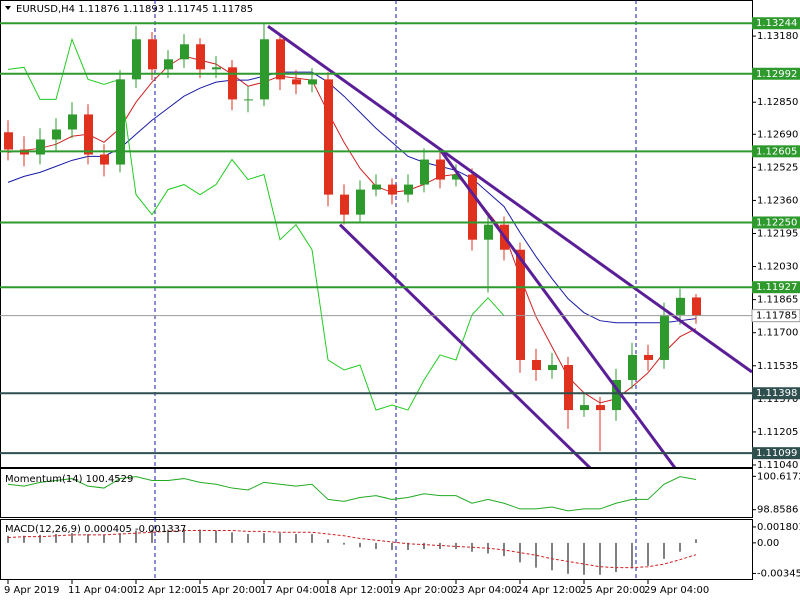 Image resolution: width=800 pixels, height=600 pixels. I want to click on last-price-label: 1.11785, so click(776, 316).